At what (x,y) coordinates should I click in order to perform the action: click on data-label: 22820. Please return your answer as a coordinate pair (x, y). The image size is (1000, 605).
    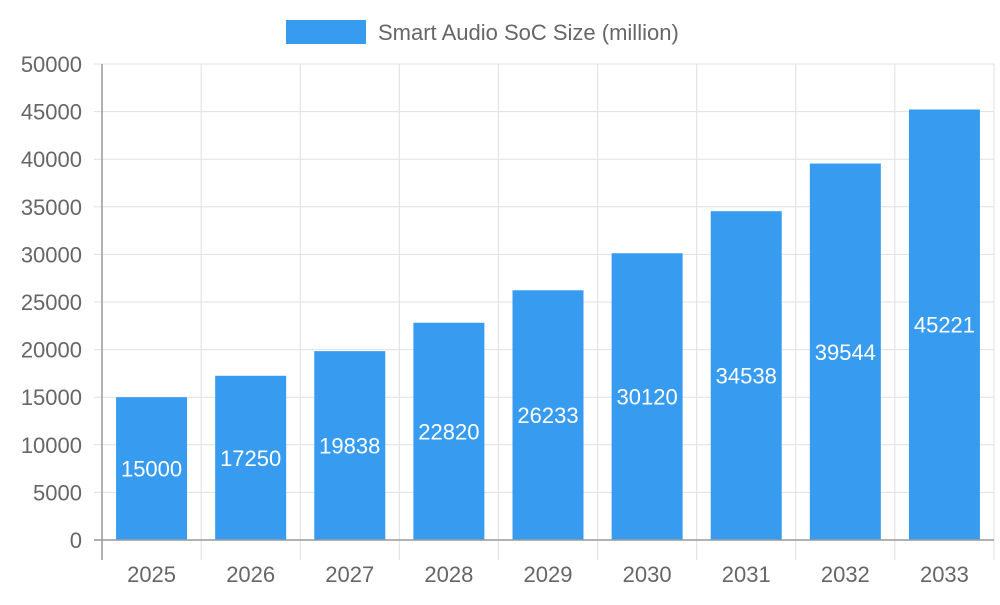
    Looking at the image, I should click on (448, 431).